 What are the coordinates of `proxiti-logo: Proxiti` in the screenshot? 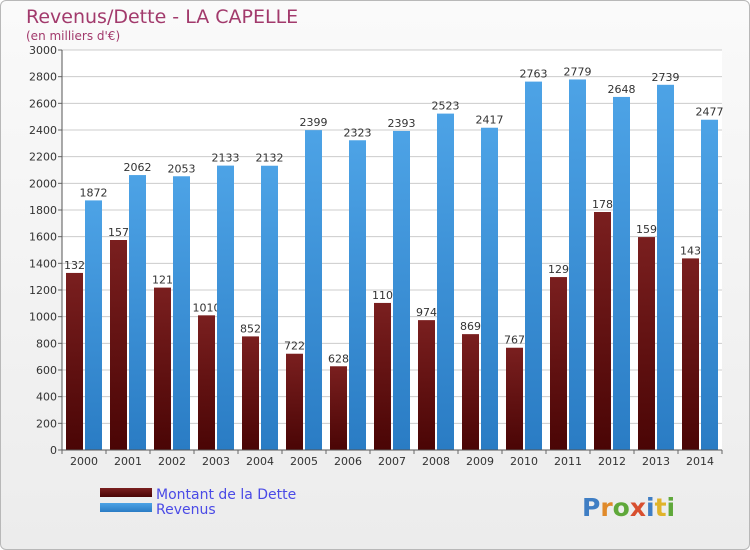 It's located at (628, 507).